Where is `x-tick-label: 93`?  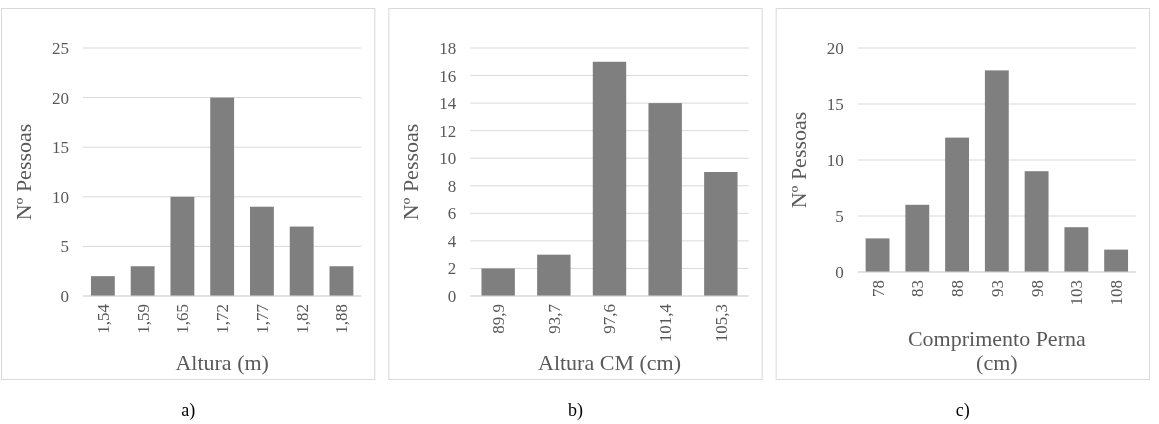 x-tick-label: 93 is located at coordinates (997, 288).